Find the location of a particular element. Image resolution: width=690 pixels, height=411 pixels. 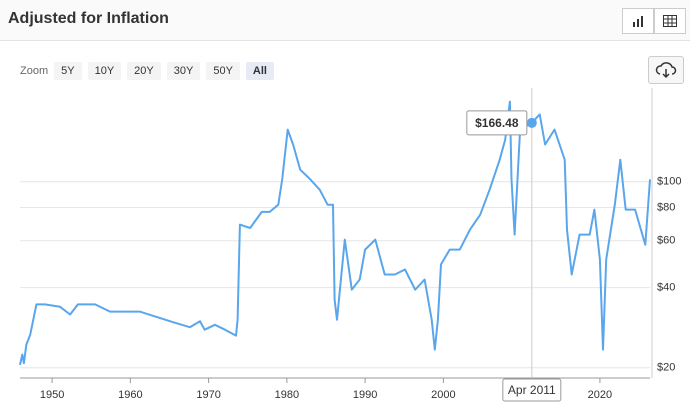

zoom-button: 10Y is located at coordinates (104, 71).